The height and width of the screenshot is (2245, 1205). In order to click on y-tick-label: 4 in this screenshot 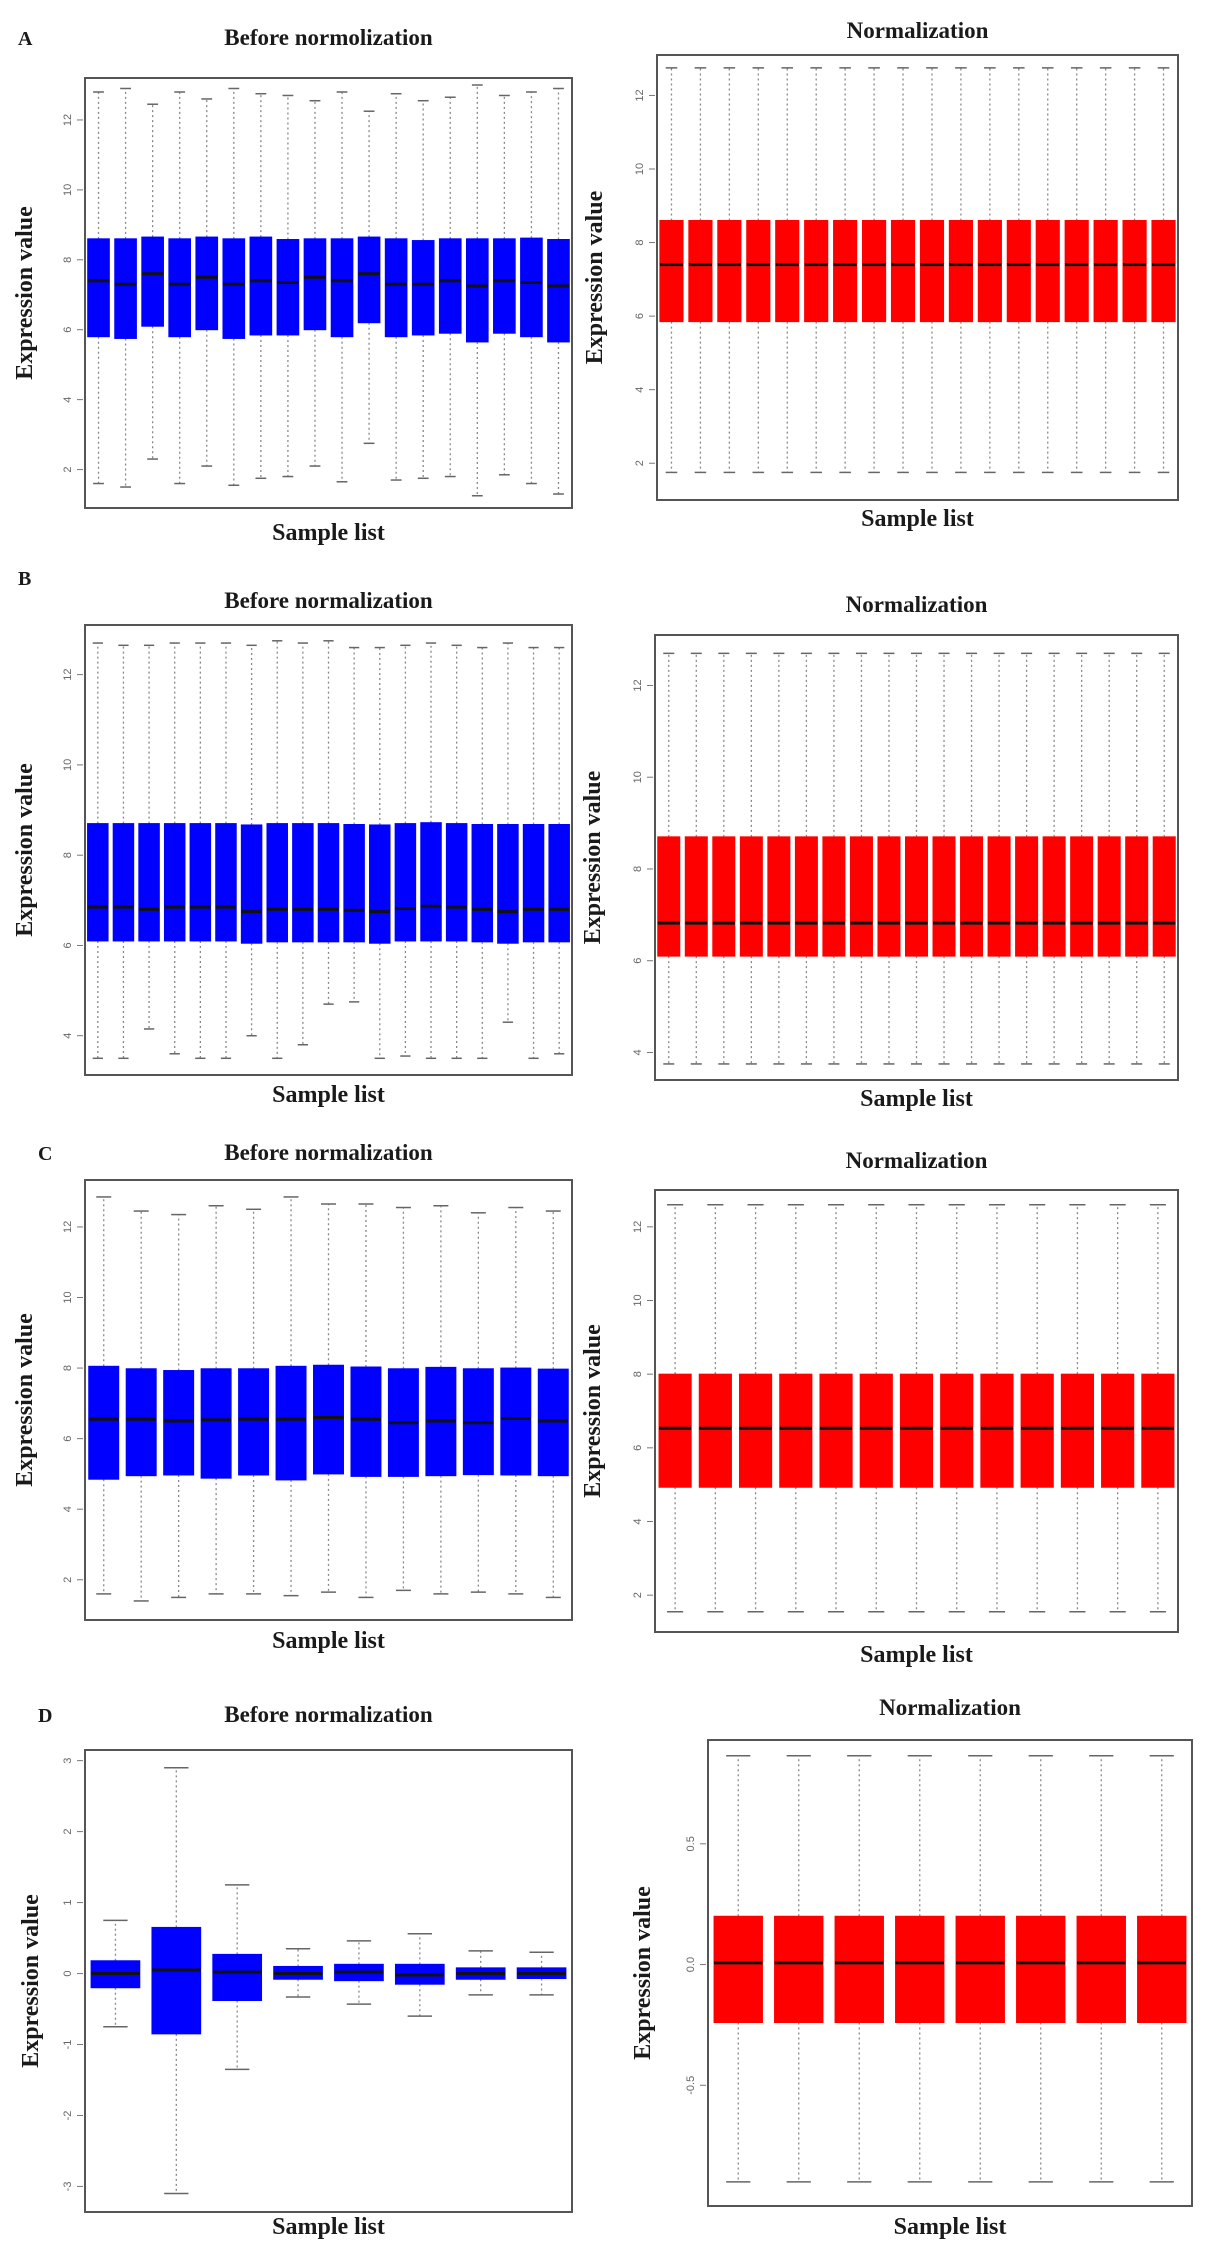, I will do `click(68, 1509)`.